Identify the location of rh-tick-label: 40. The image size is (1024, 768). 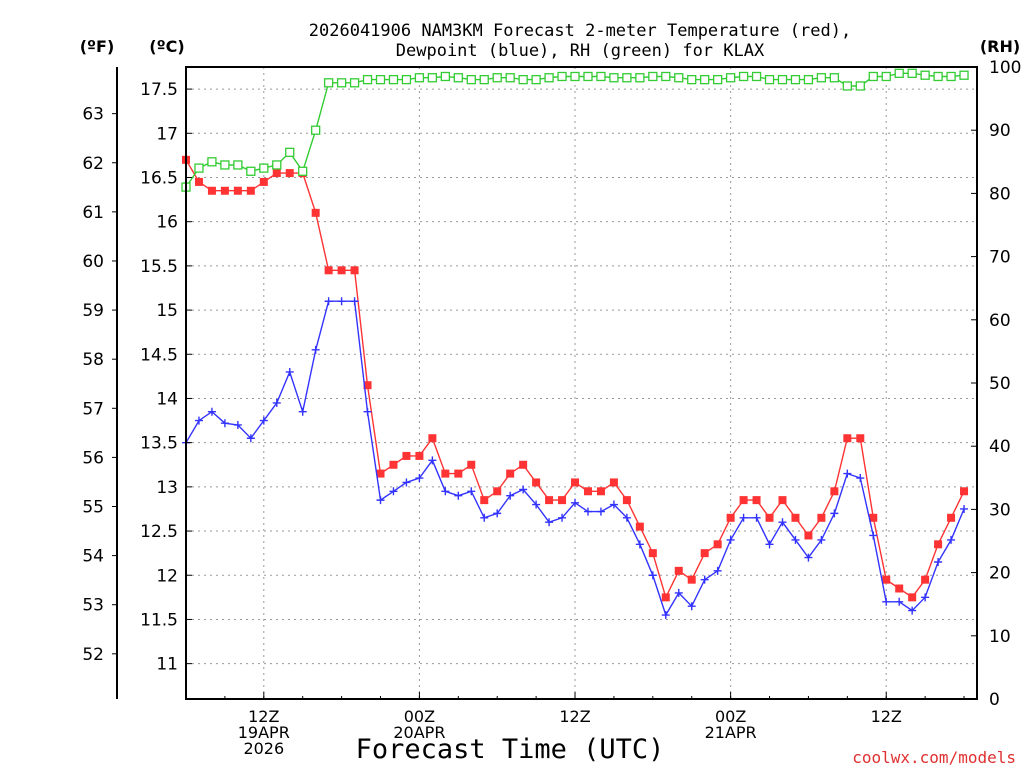
(1000, 447).